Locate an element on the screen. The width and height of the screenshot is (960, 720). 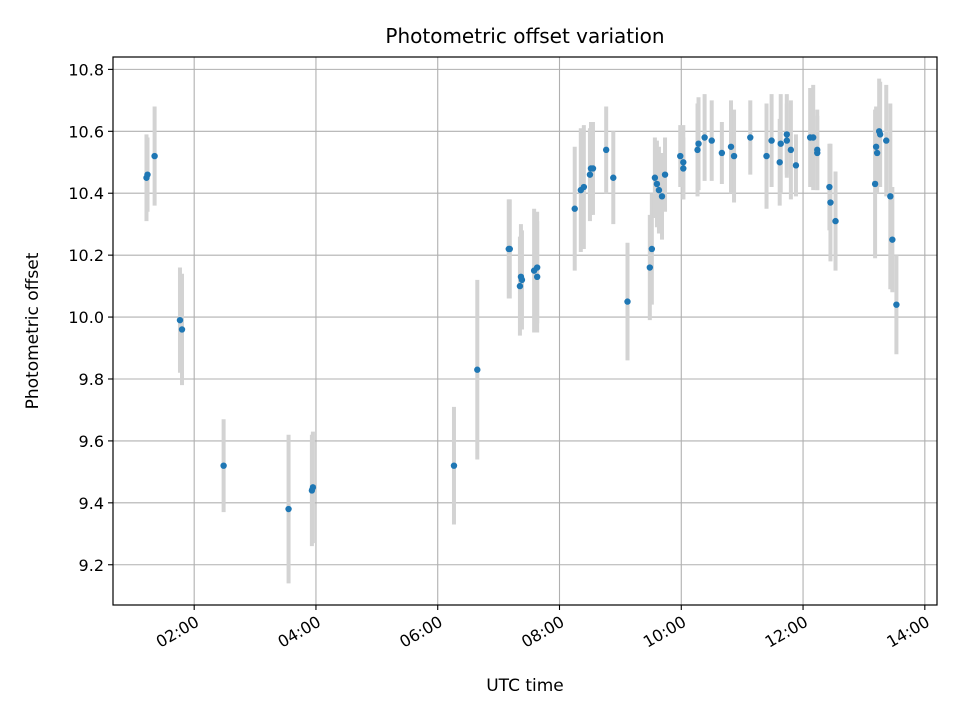
y-axis-label: Photometric offset is located at coordinates (33, 330).